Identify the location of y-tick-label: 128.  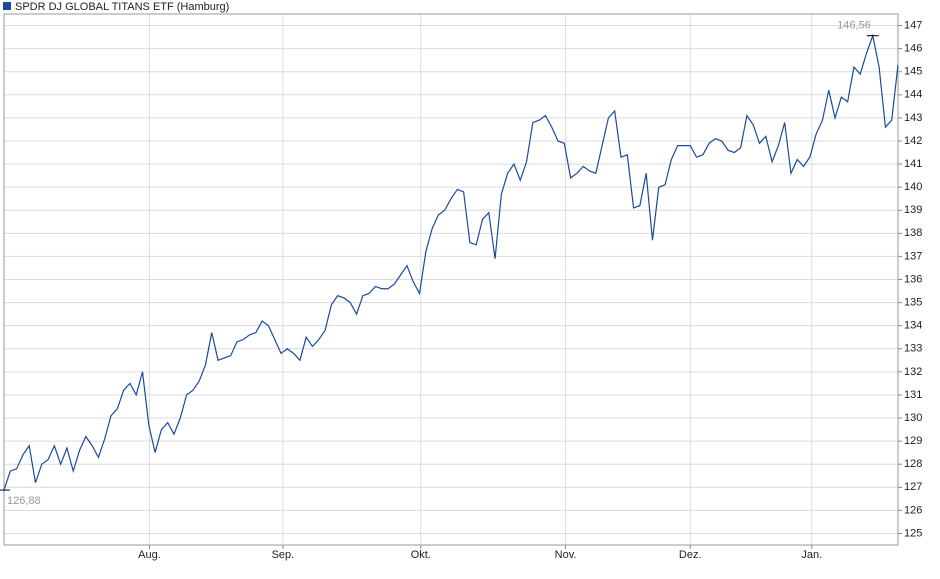
(913, 464).